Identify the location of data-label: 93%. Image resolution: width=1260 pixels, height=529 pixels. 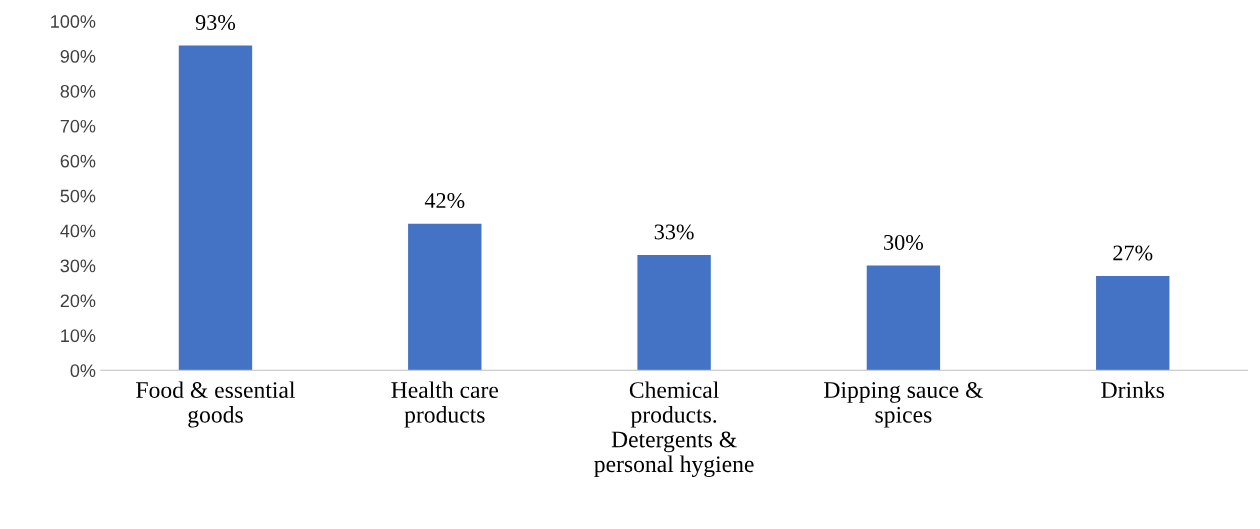
(215, 22).